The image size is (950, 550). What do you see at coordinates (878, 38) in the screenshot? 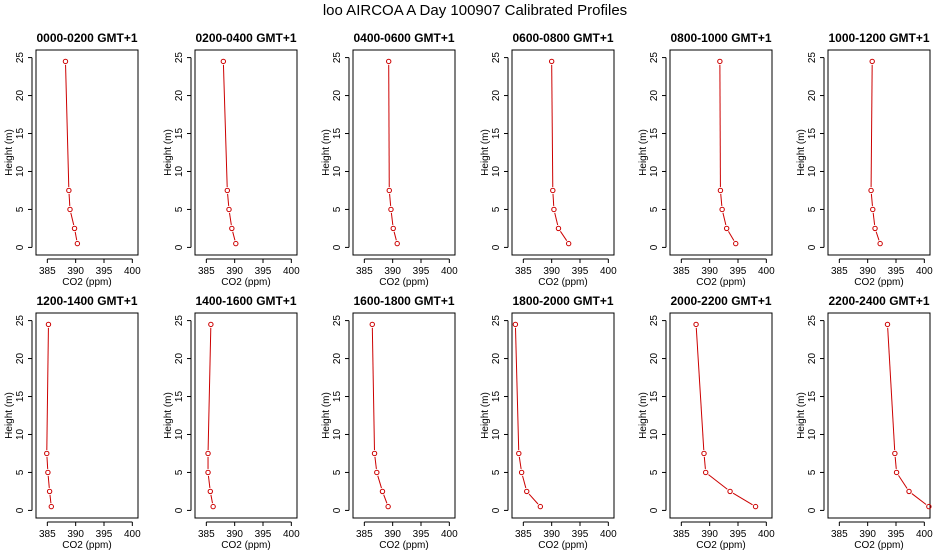
I see `panel-title: 1000-1200 GMT+1` at bounding box center [878, 38].